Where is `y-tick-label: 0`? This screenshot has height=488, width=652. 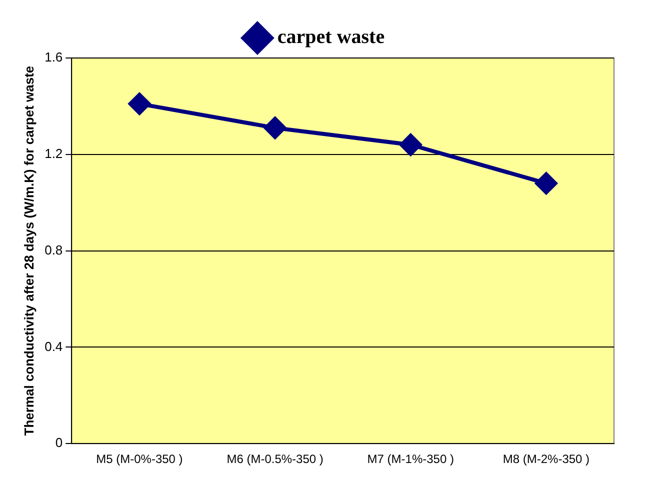 y-tick-label: 0 is located at coordinates (59, 442).